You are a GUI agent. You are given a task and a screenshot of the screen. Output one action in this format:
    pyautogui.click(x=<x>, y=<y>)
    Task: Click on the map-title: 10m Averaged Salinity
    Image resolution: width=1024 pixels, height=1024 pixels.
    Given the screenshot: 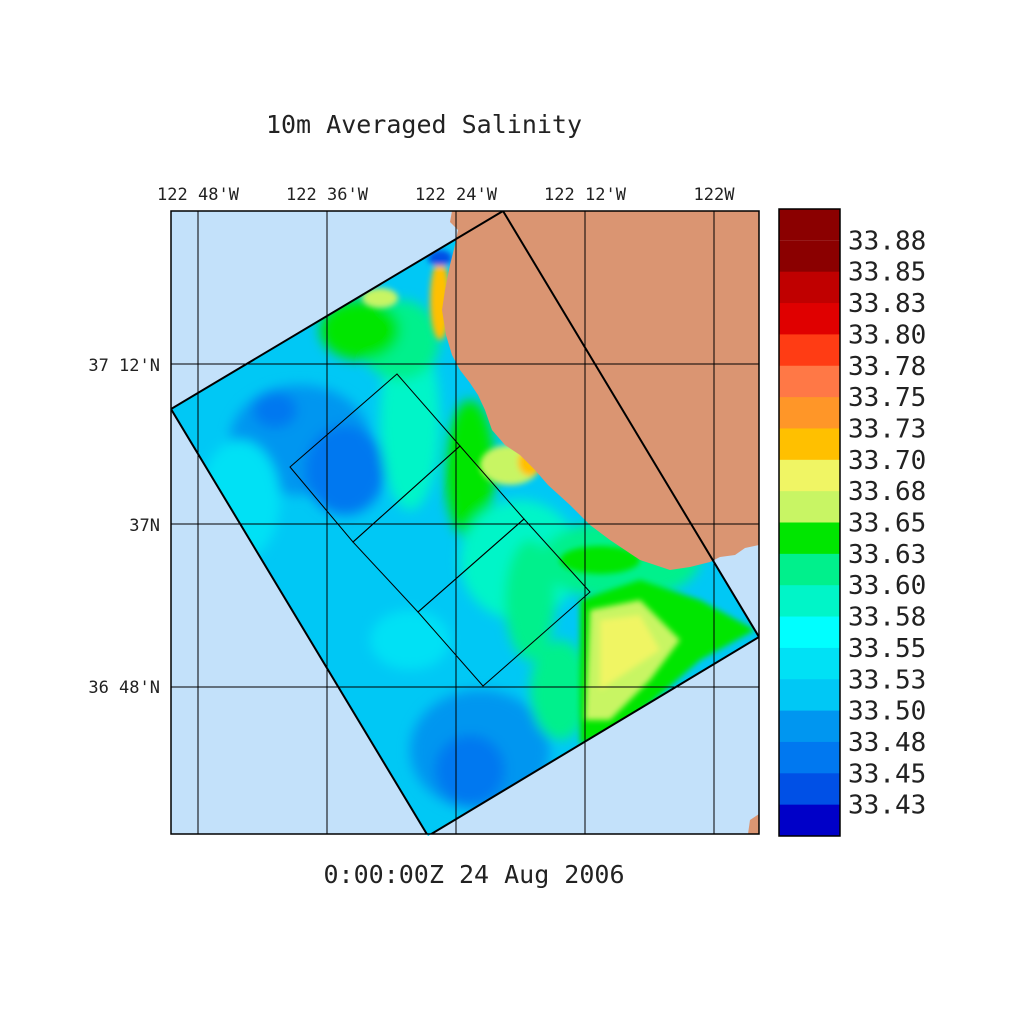 What is the action you would take?
    pyautogui.click(x=424, y=124)
    